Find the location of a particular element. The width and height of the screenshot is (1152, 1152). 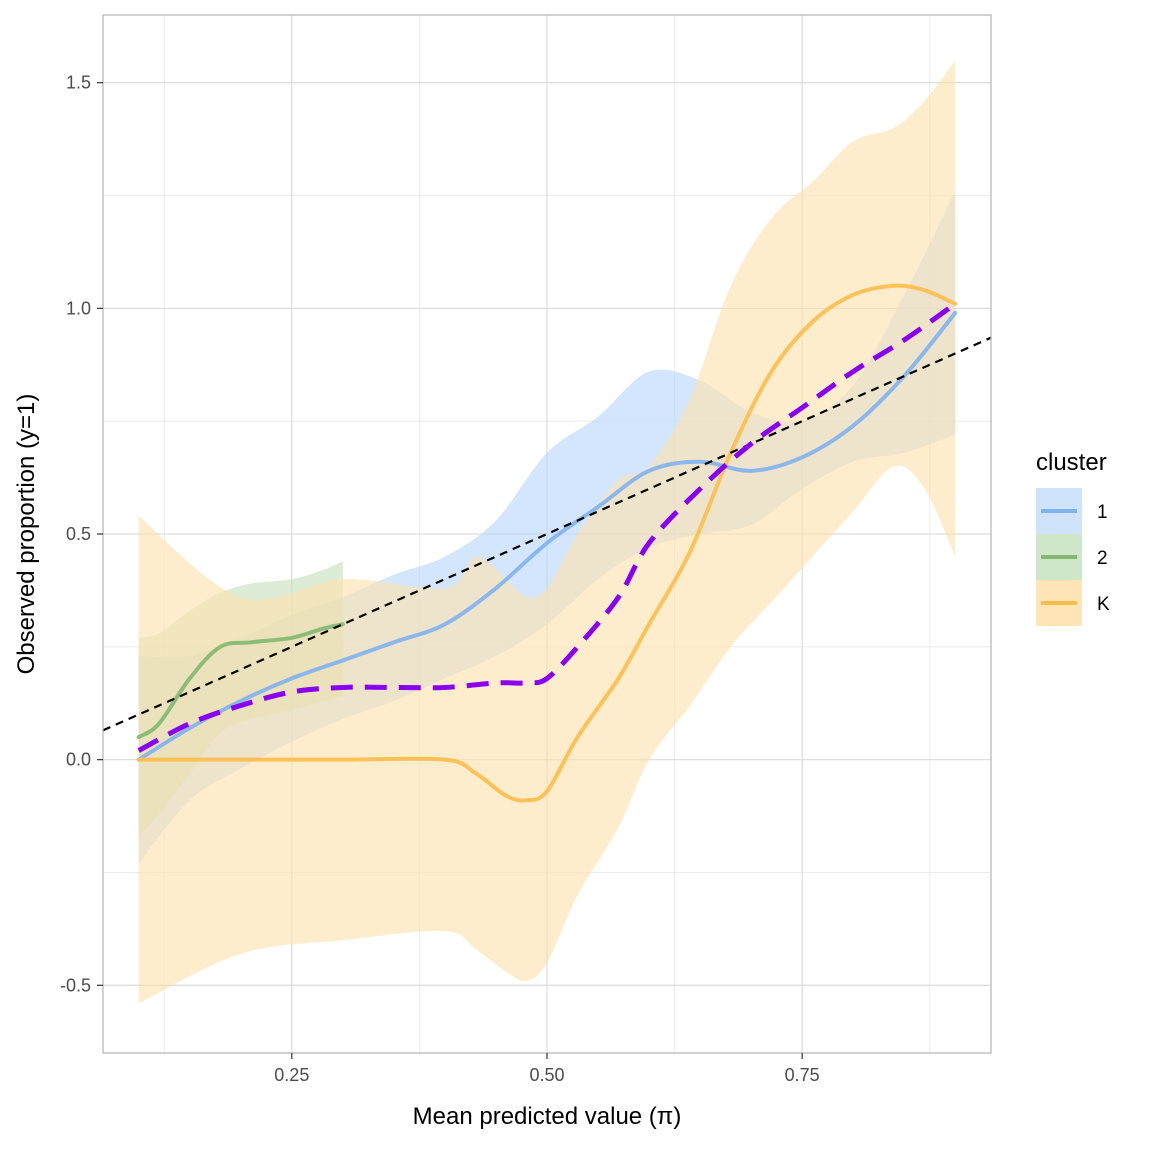

y-tick-label: 0.5 is located at coordinates (78, 534).